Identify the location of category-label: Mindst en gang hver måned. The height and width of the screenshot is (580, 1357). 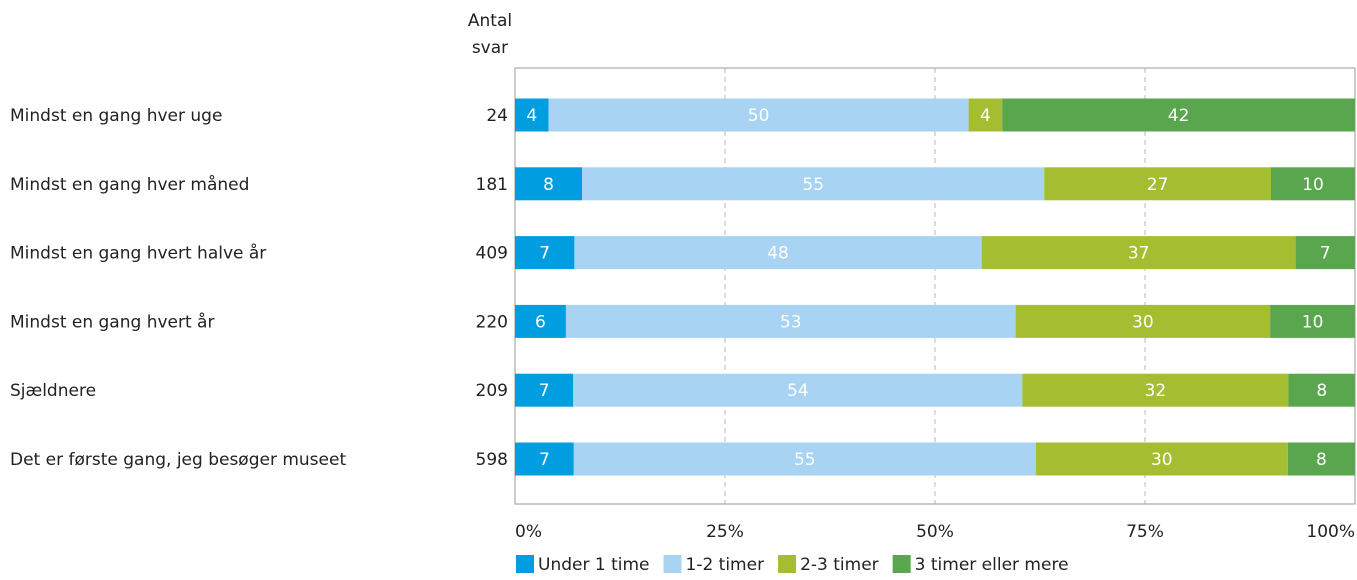
(129, 184).